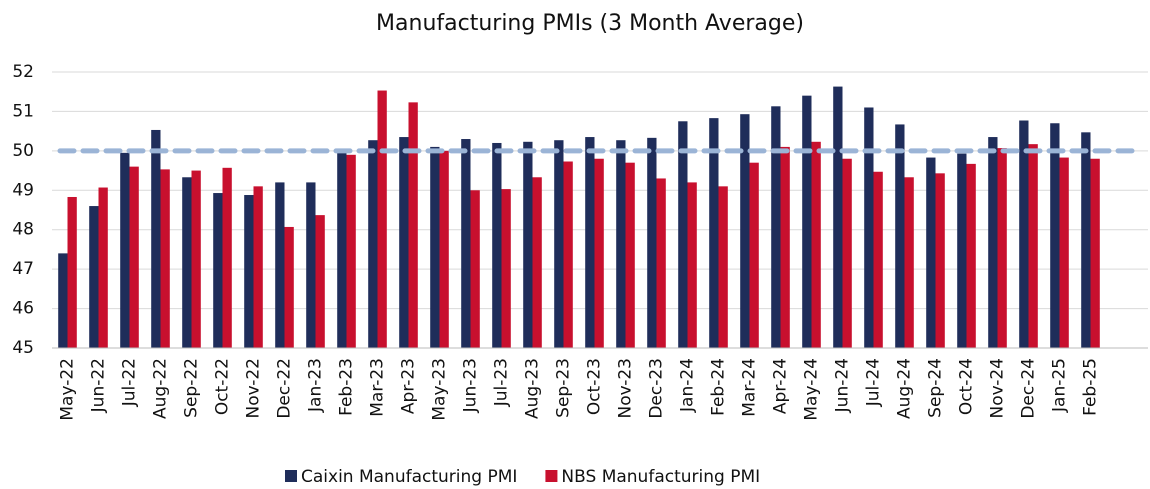  Describe the element at coordinates (23, 190) in the screenshot. I see `y-tick-label: 49` at that location.